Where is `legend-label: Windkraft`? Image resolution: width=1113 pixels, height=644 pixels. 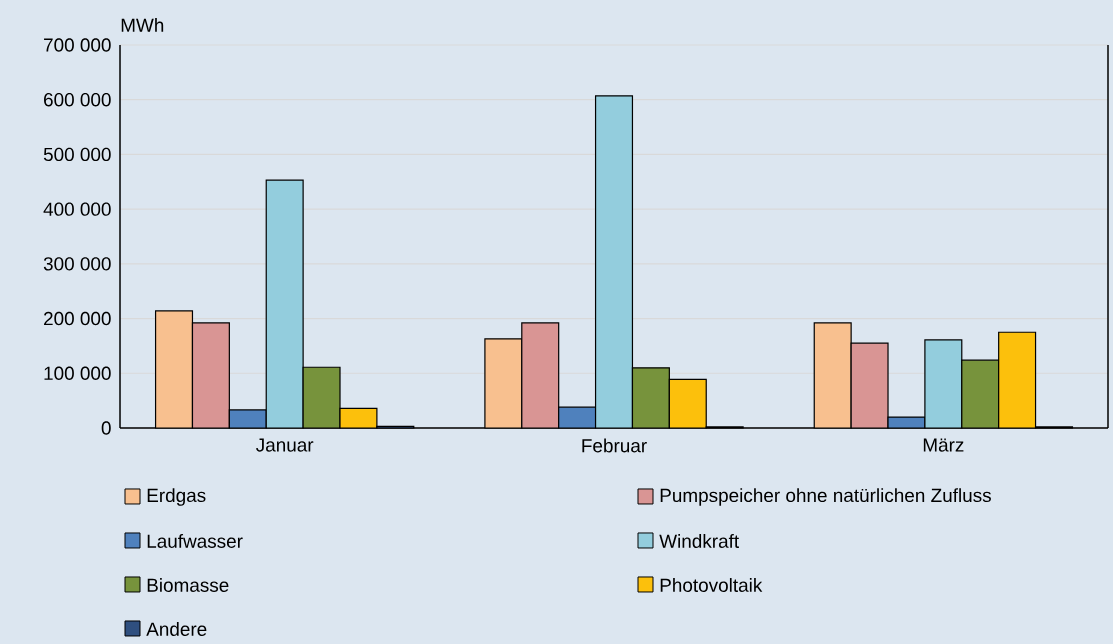 legend-label: Windkraft is located at coordinates (699, 541).